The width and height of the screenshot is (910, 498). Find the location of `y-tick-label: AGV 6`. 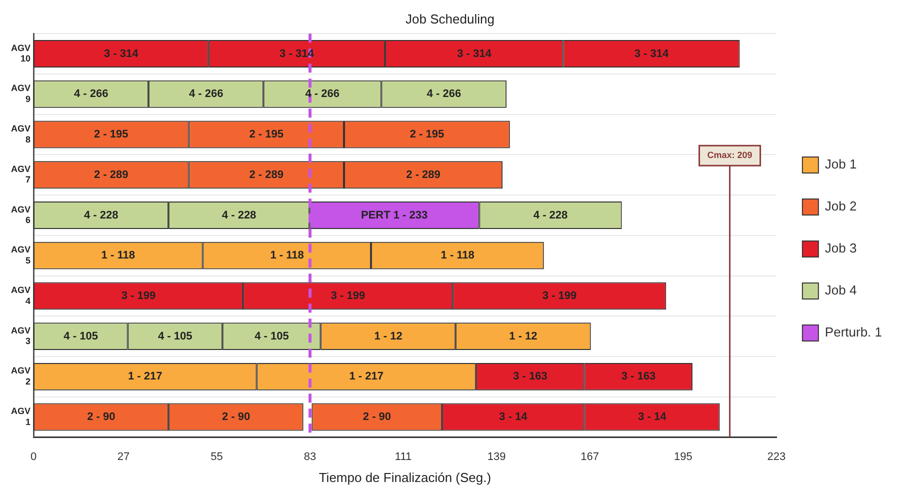

y-tick-label: AGV 6 is located at coordinates (20, 215).